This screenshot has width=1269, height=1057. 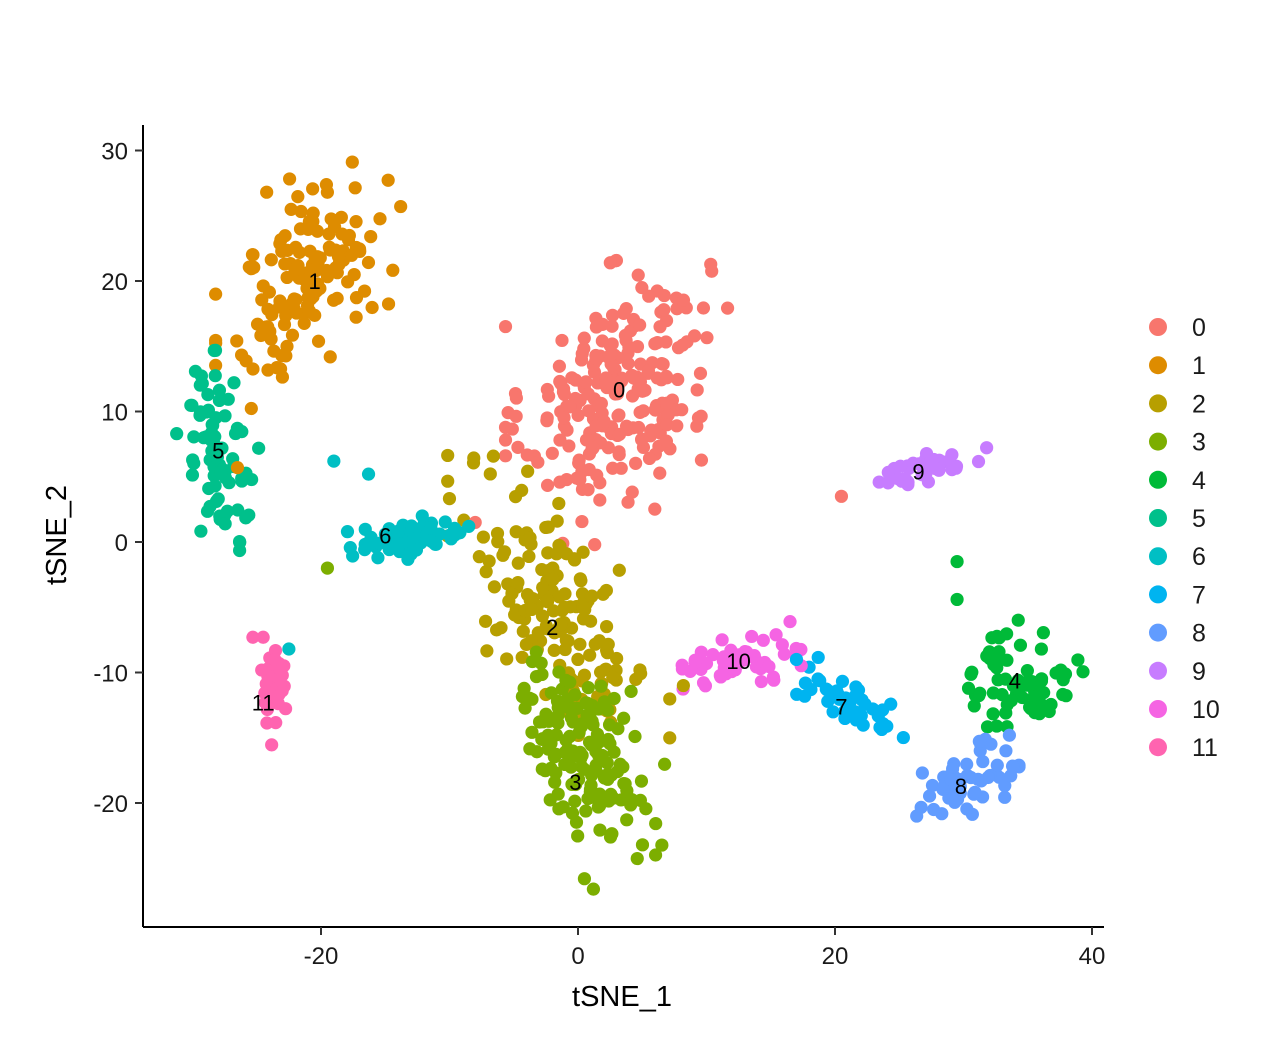 I want to click on y-tick-label: 0, so click(x=121, y=543).